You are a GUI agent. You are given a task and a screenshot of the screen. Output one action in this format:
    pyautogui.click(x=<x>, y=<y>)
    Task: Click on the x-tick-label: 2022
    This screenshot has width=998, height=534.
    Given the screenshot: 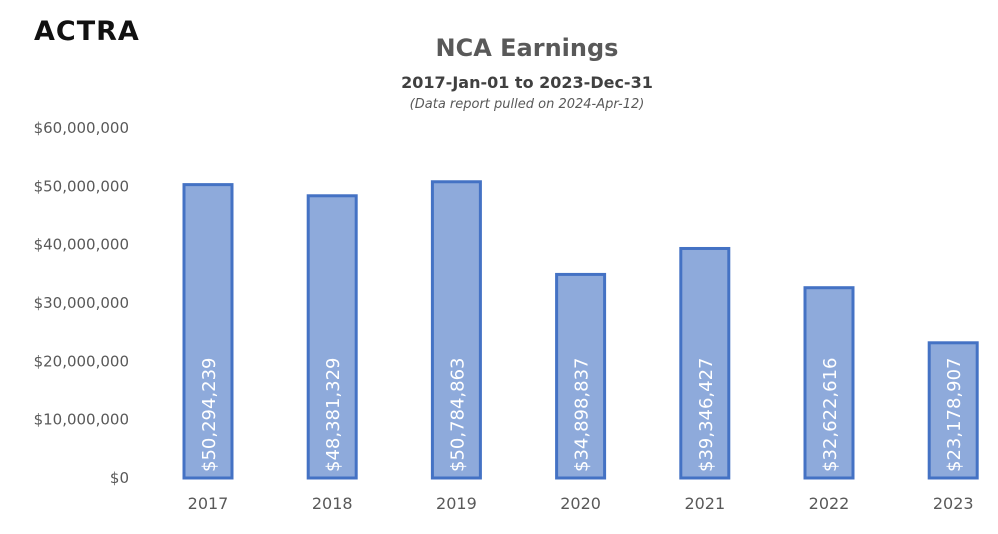 What is the action you would take?
    pyautogui.click(x=829, y=503)
    